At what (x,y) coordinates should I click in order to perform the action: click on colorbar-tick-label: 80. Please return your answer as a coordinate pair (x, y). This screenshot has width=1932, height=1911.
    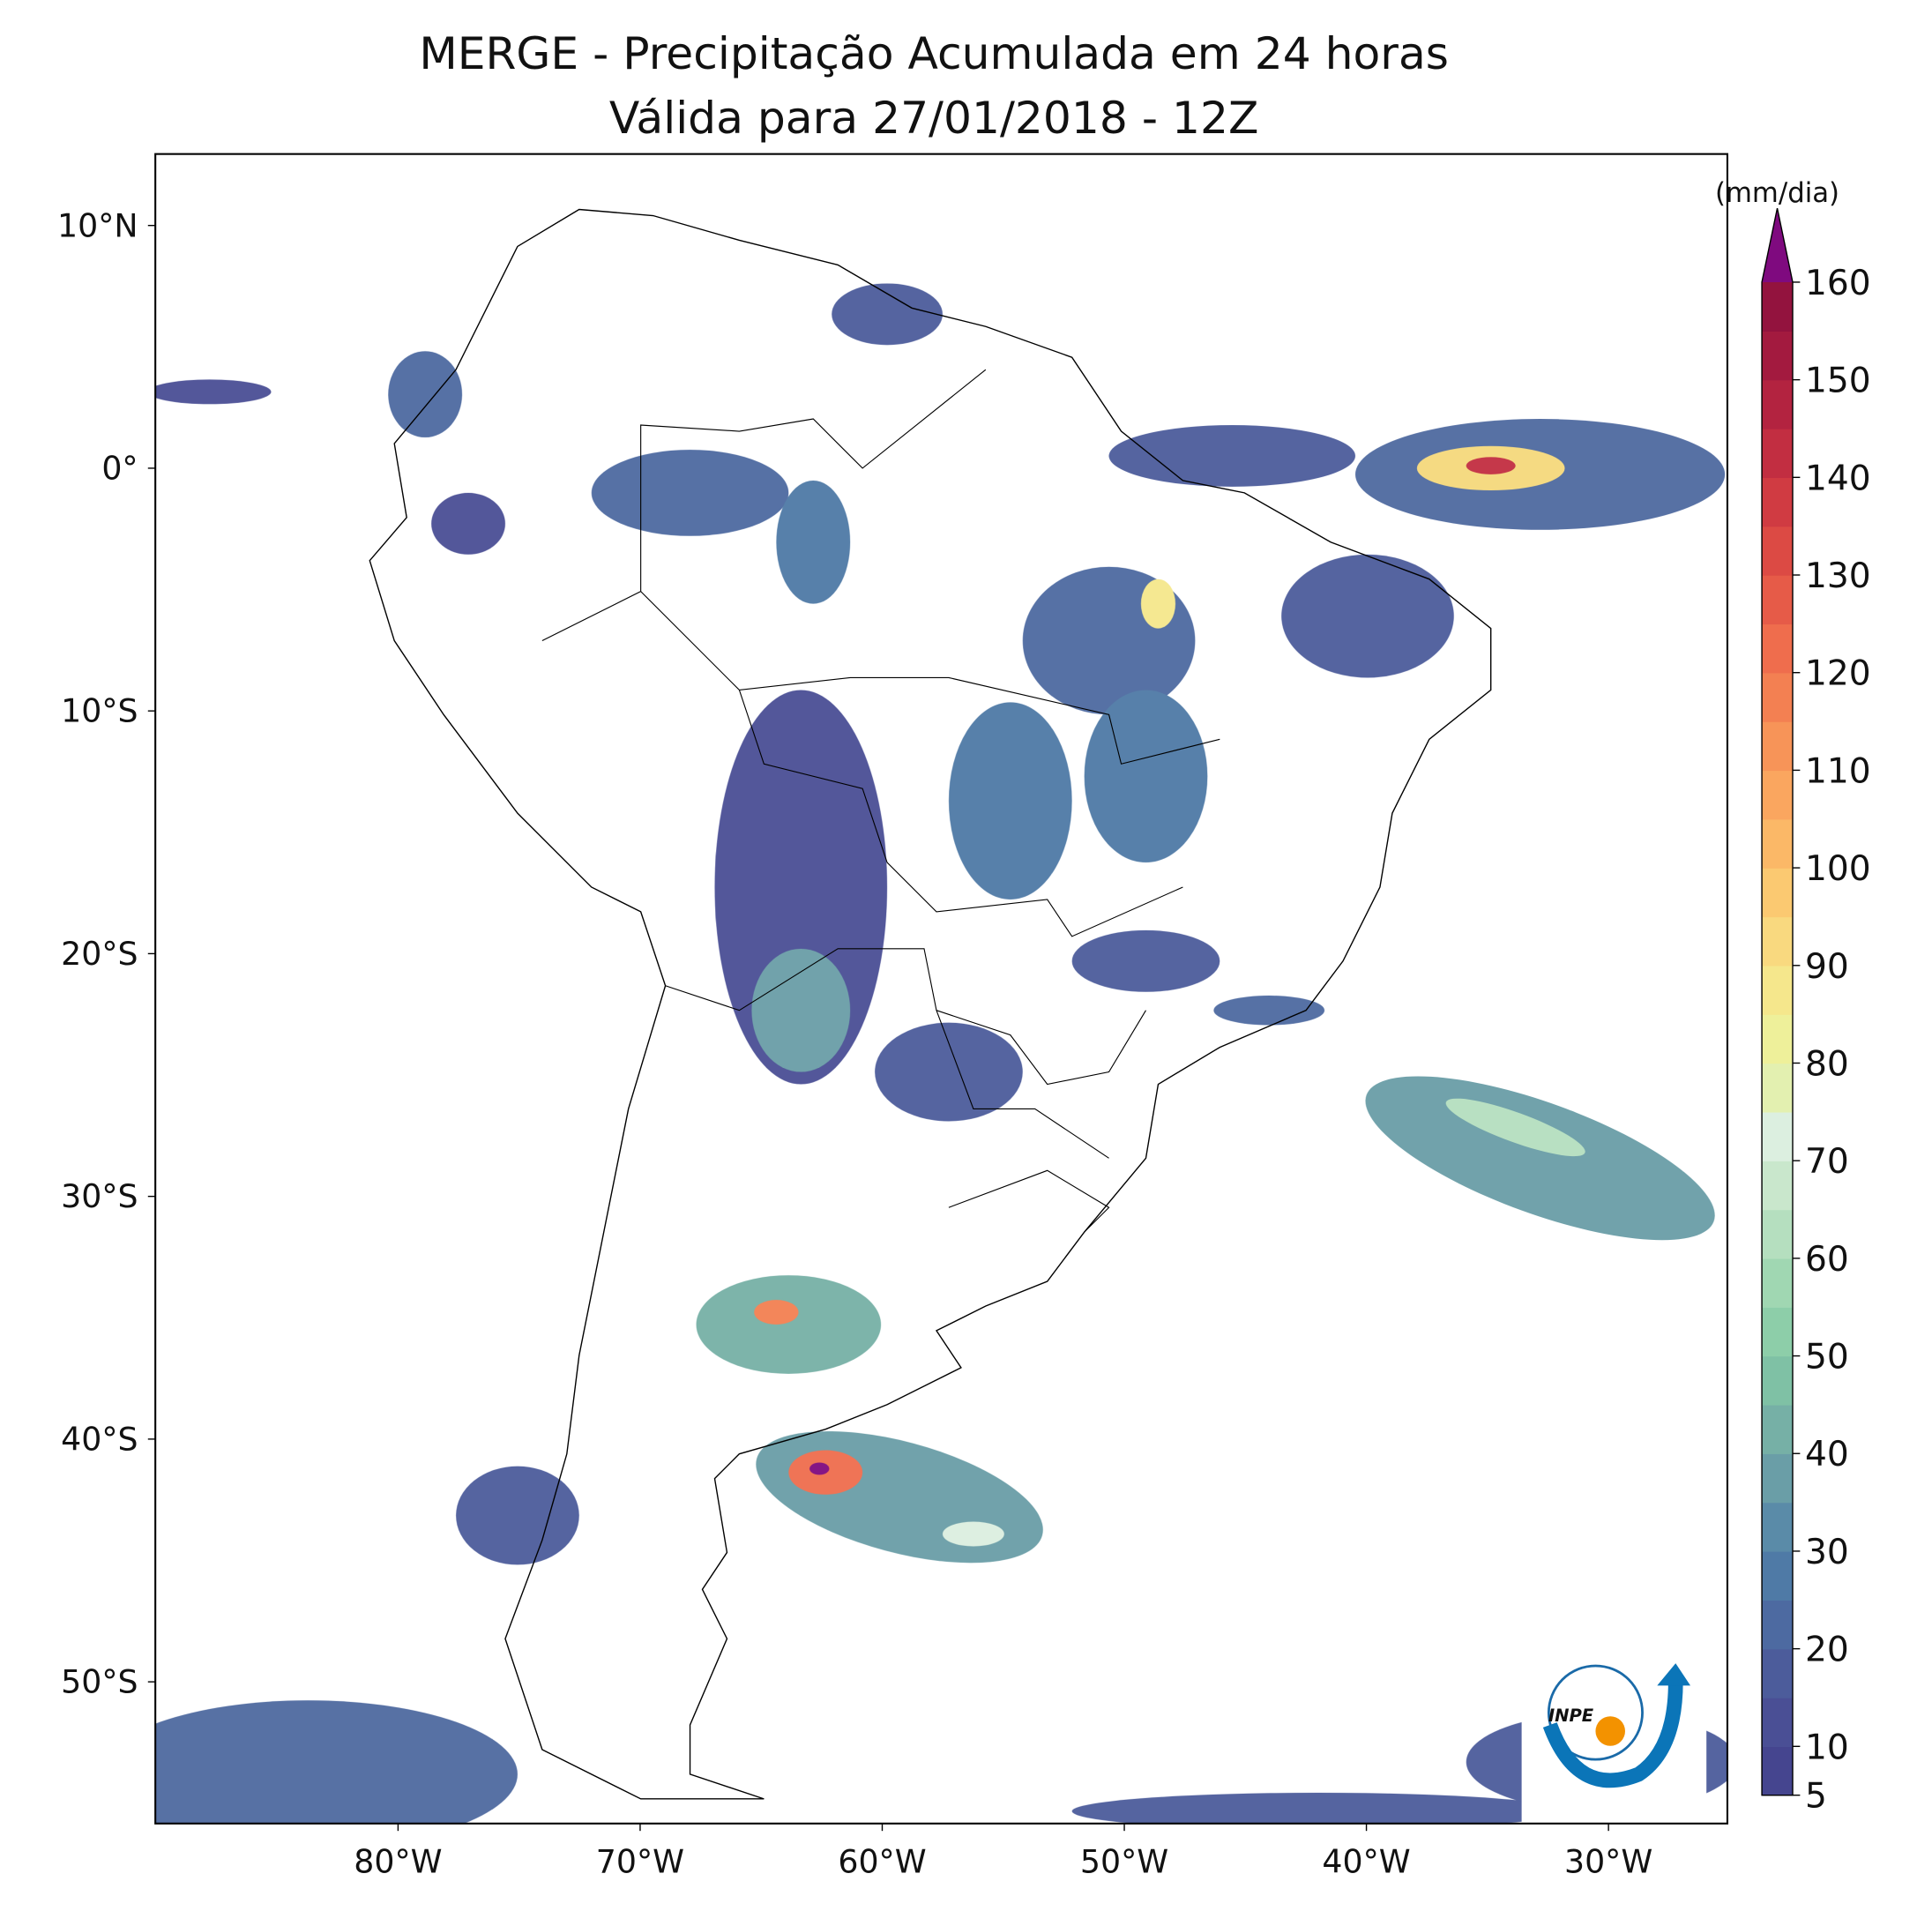
    Looking at the image, I should click on (1827, 1064).